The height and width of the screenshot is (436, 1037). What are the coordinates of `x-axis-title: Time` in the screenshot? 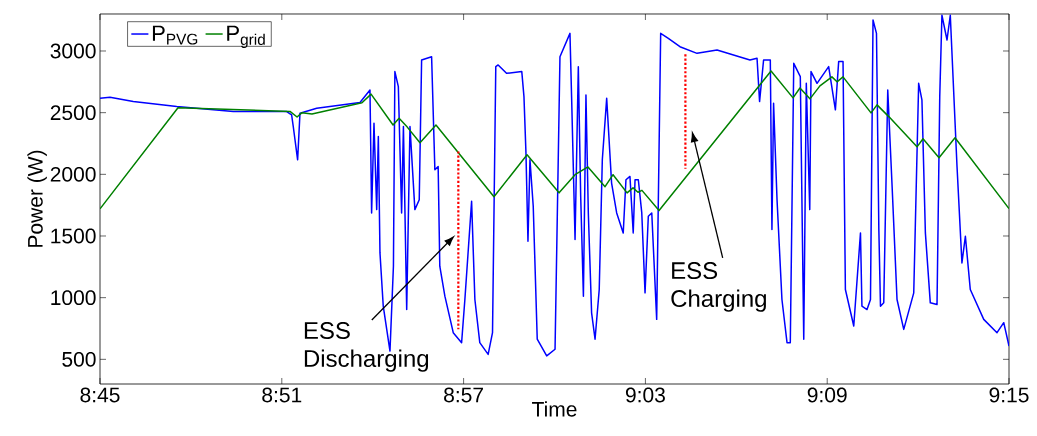 It's located at (554, 409).